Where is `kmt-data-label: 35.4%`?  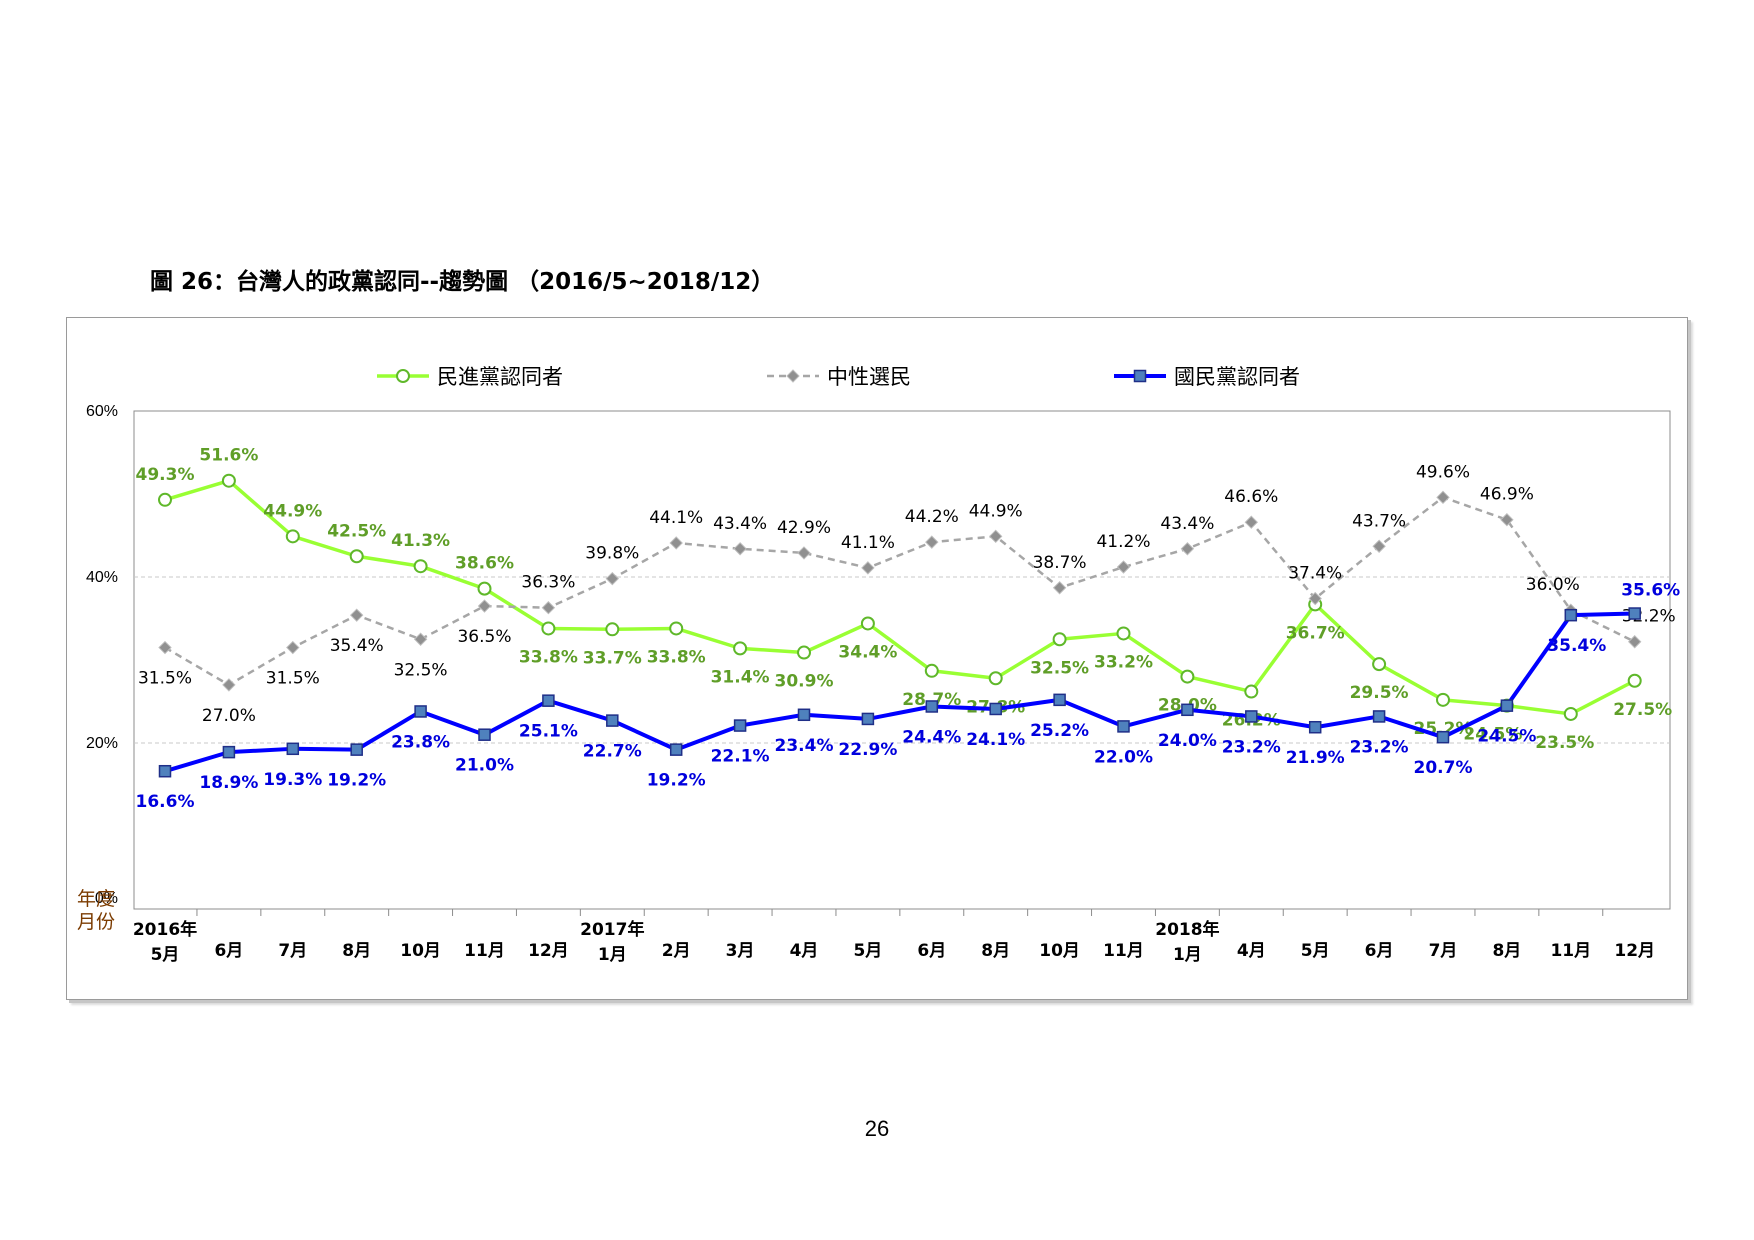
kmt-data-label: 35.4% is located at coordinates (1576, 646).